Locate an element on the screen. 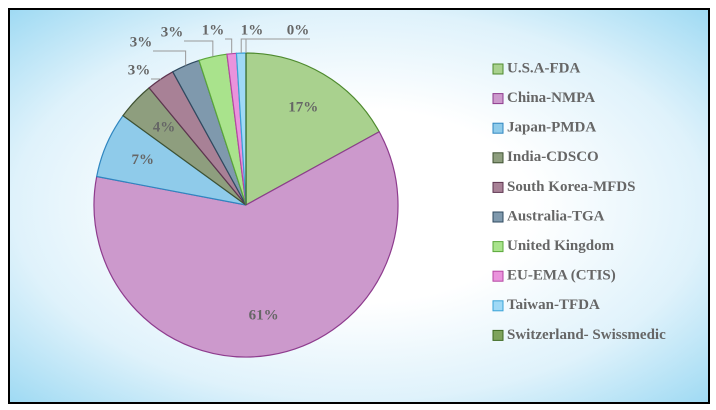 The image size is (716, 410). slice-label: 61% is located at coordinates (264, 316).